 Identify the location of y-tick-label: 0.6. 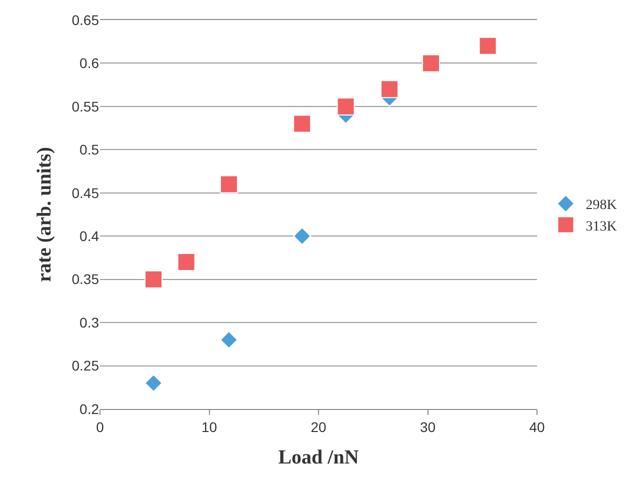
(90, 63).